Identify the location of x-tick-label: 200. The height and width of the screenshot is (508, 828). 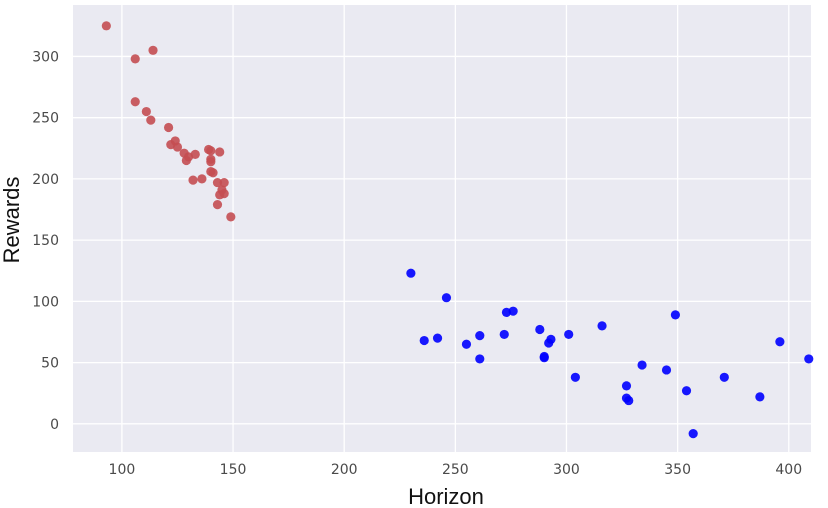
(344, 470).